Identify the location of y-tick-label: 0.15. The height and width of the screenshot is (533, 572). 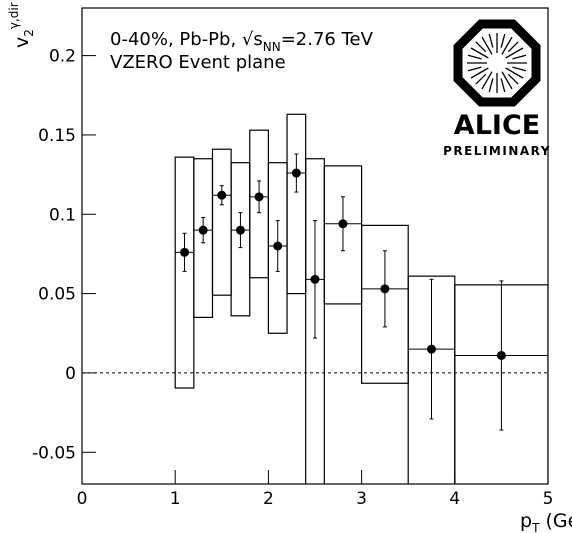
(57, 136).